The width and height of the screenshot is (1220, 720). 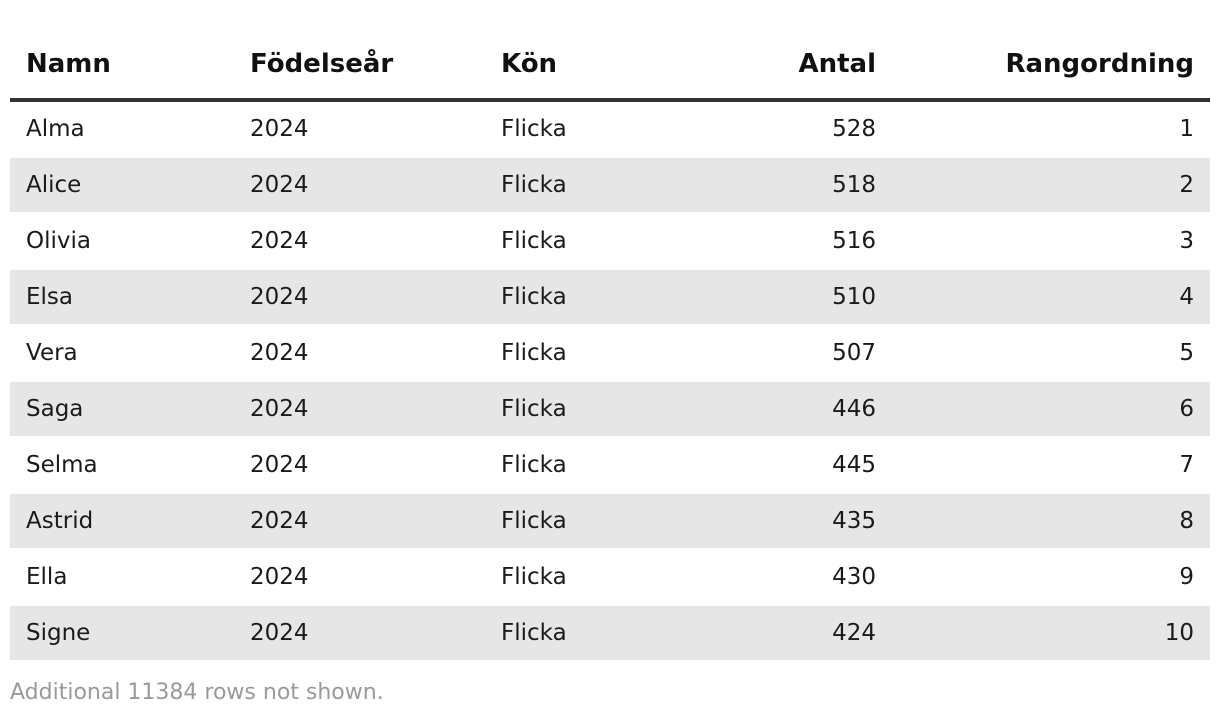 What do you see at coordinates (788, 297) in the screenshot?
I see `cell-count: 510` at bounding box center [788, 297].